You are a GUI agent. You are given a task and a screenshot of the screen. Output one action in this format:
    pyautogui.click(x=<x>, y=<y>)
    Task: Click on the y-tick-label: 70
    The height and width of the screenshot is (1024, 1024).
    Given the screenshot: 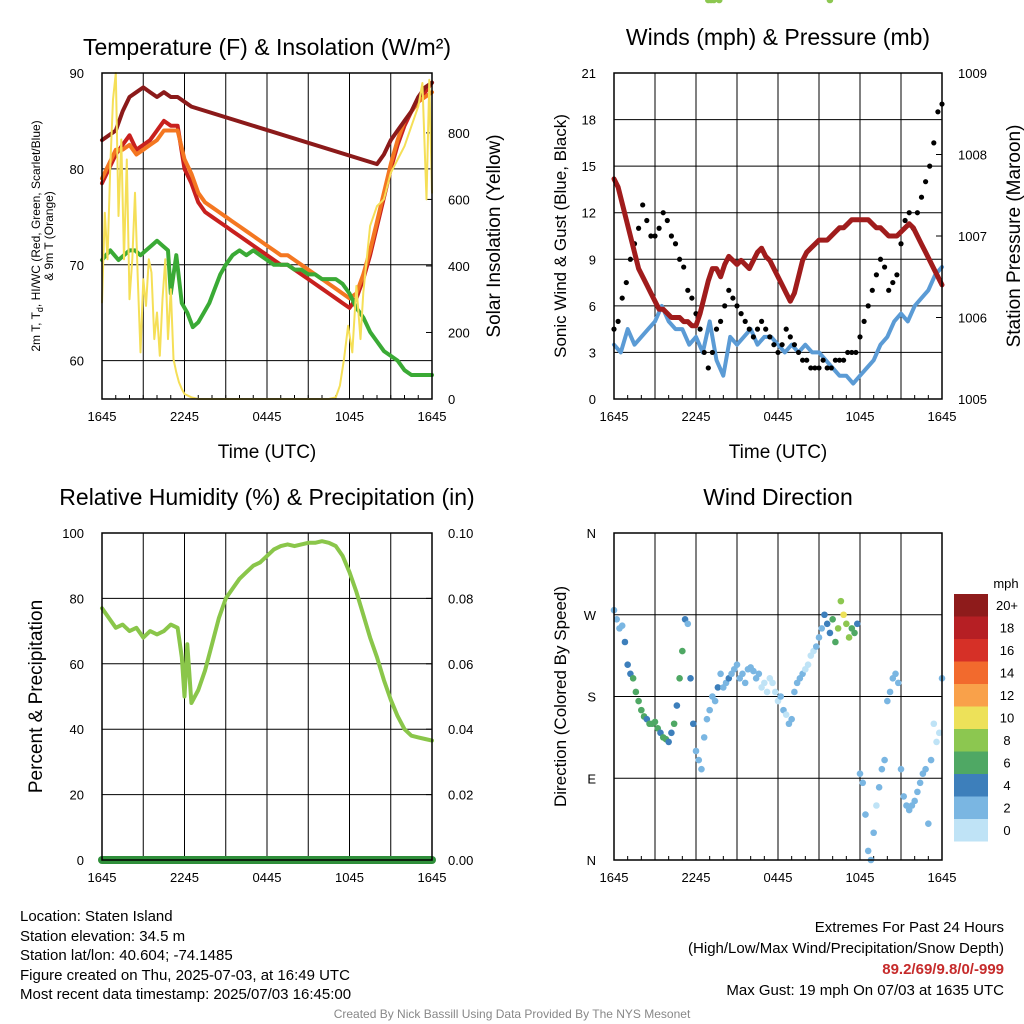 What is the action you would take?
    pyautogui.click(x=77, y=265)
    